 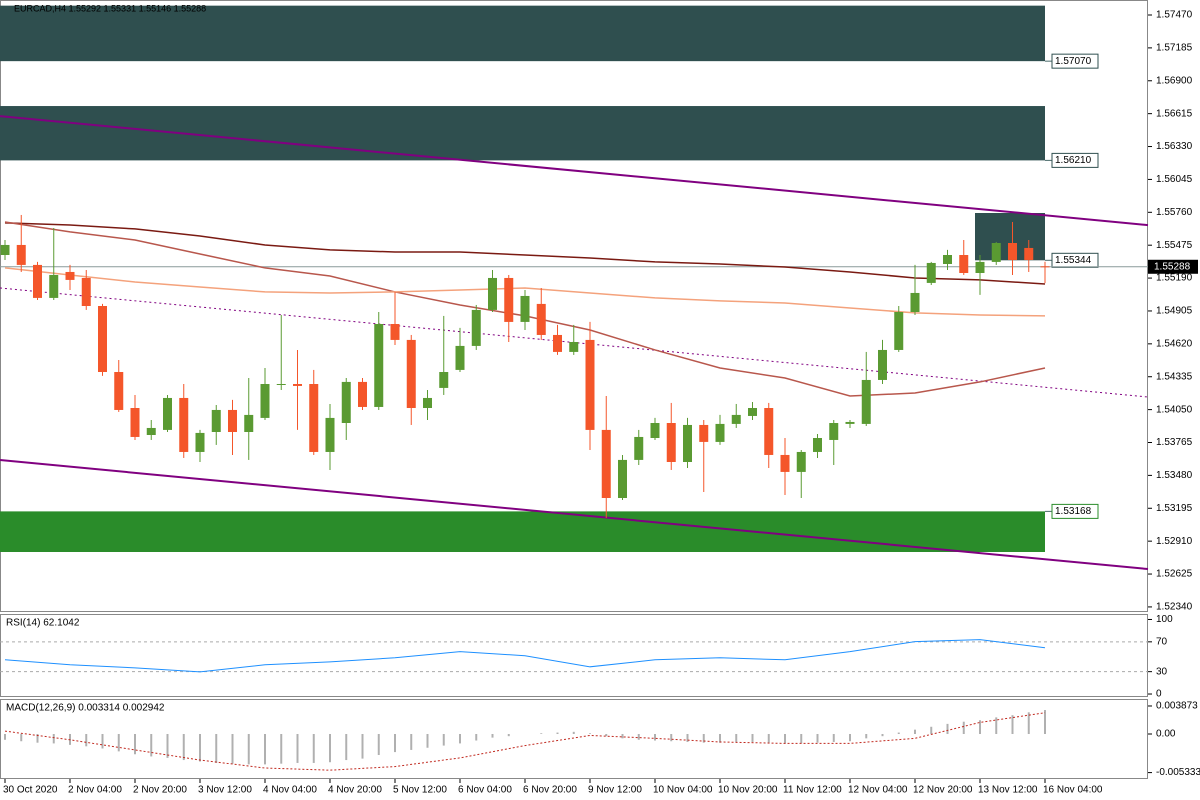 I want to click on rsi-pane, so click(x=574, y=655).